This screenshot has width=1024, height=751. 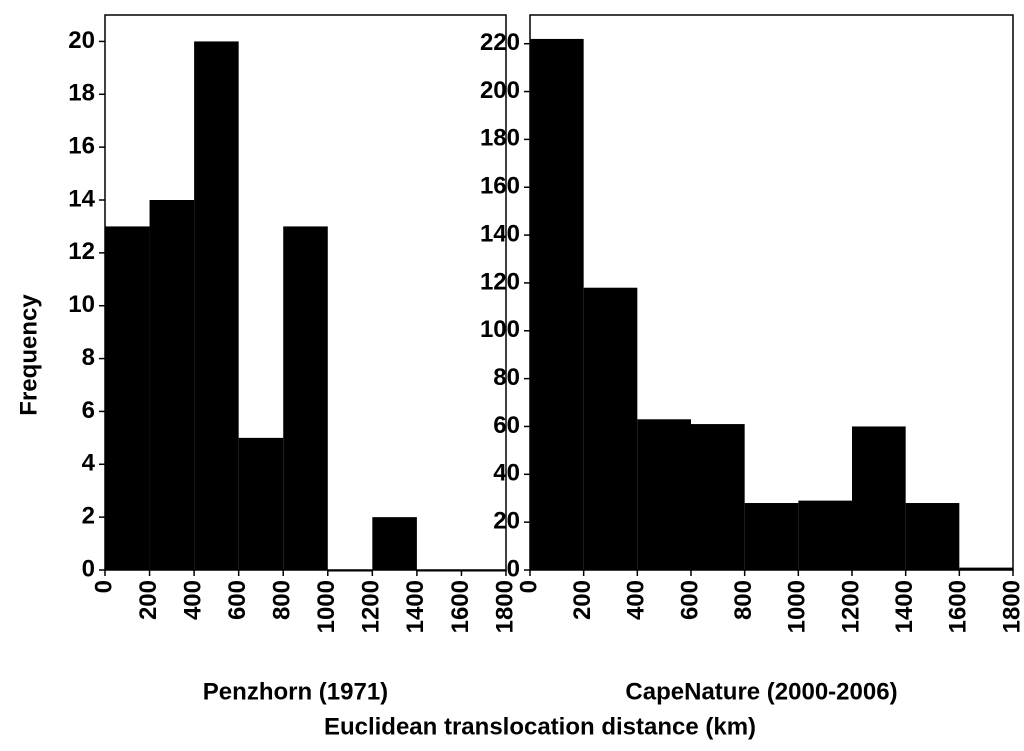 What do you see at coordinates (81, 251) in the screenshot?
I see `y-tick-label: 12` at bounding box center [81, 251].